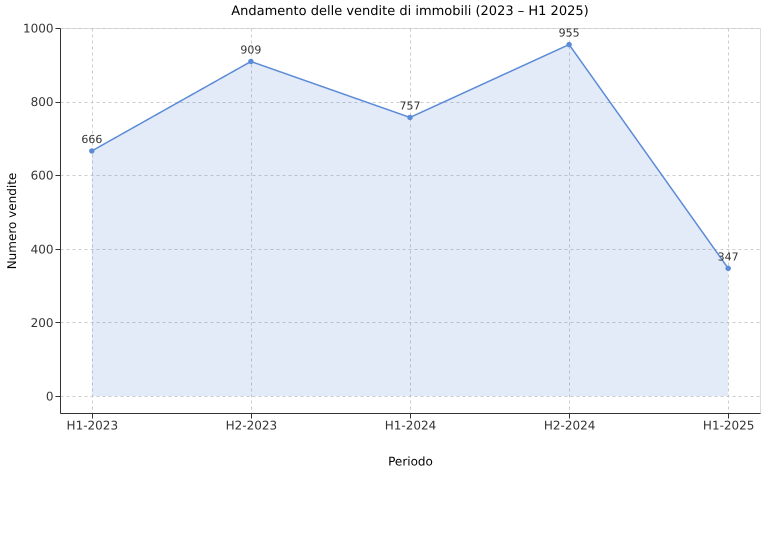 Image resolution: width=770 pixels, height=545 pixels. I want to click on x-tick-label: H2-2024, so click(570, 425).